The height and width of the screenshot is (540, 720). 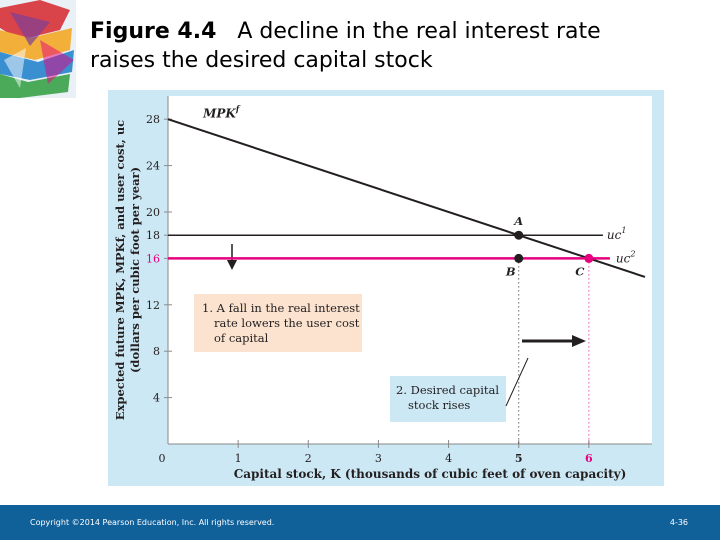 What do you see at coordinates (579, 341) in the screenshot?
I see `right-arrow-head-icon` at bounding box center [579, 341].